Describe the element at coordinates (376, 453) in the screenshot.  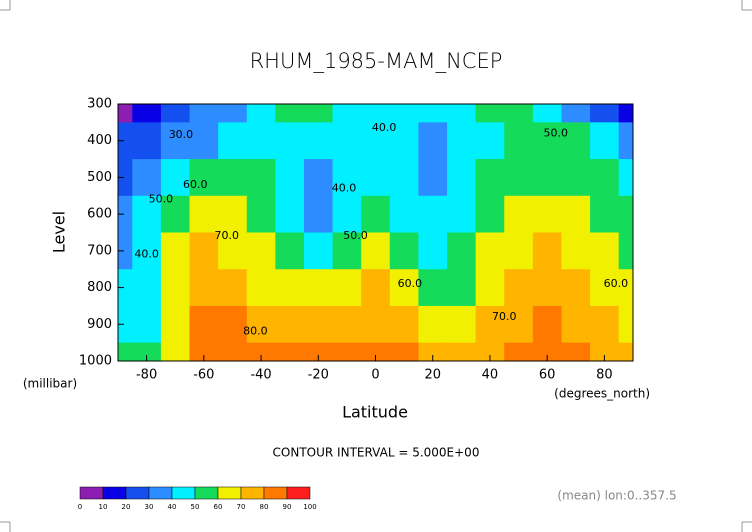
I see `contour-interval: CONTOUR INTERVAL = 5.000E+00` at that location.